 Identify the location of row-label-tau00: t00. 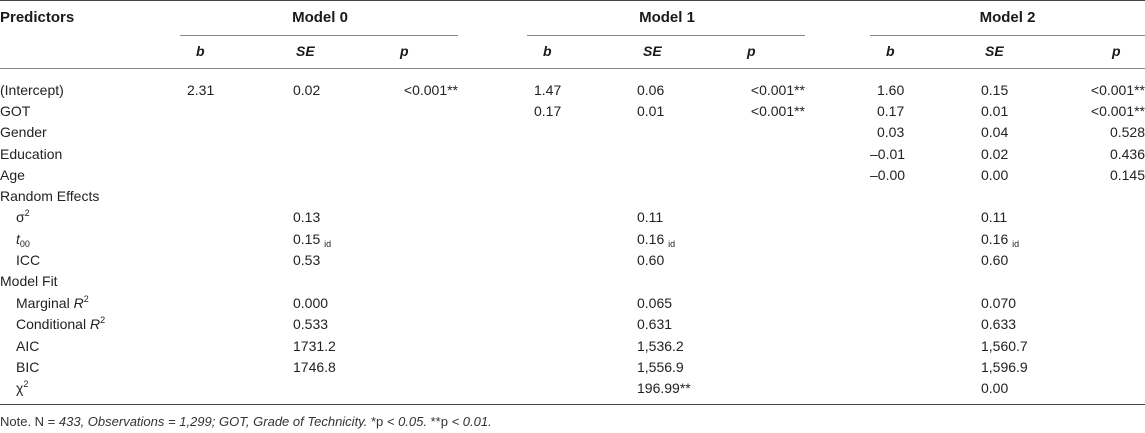
(23, 240).